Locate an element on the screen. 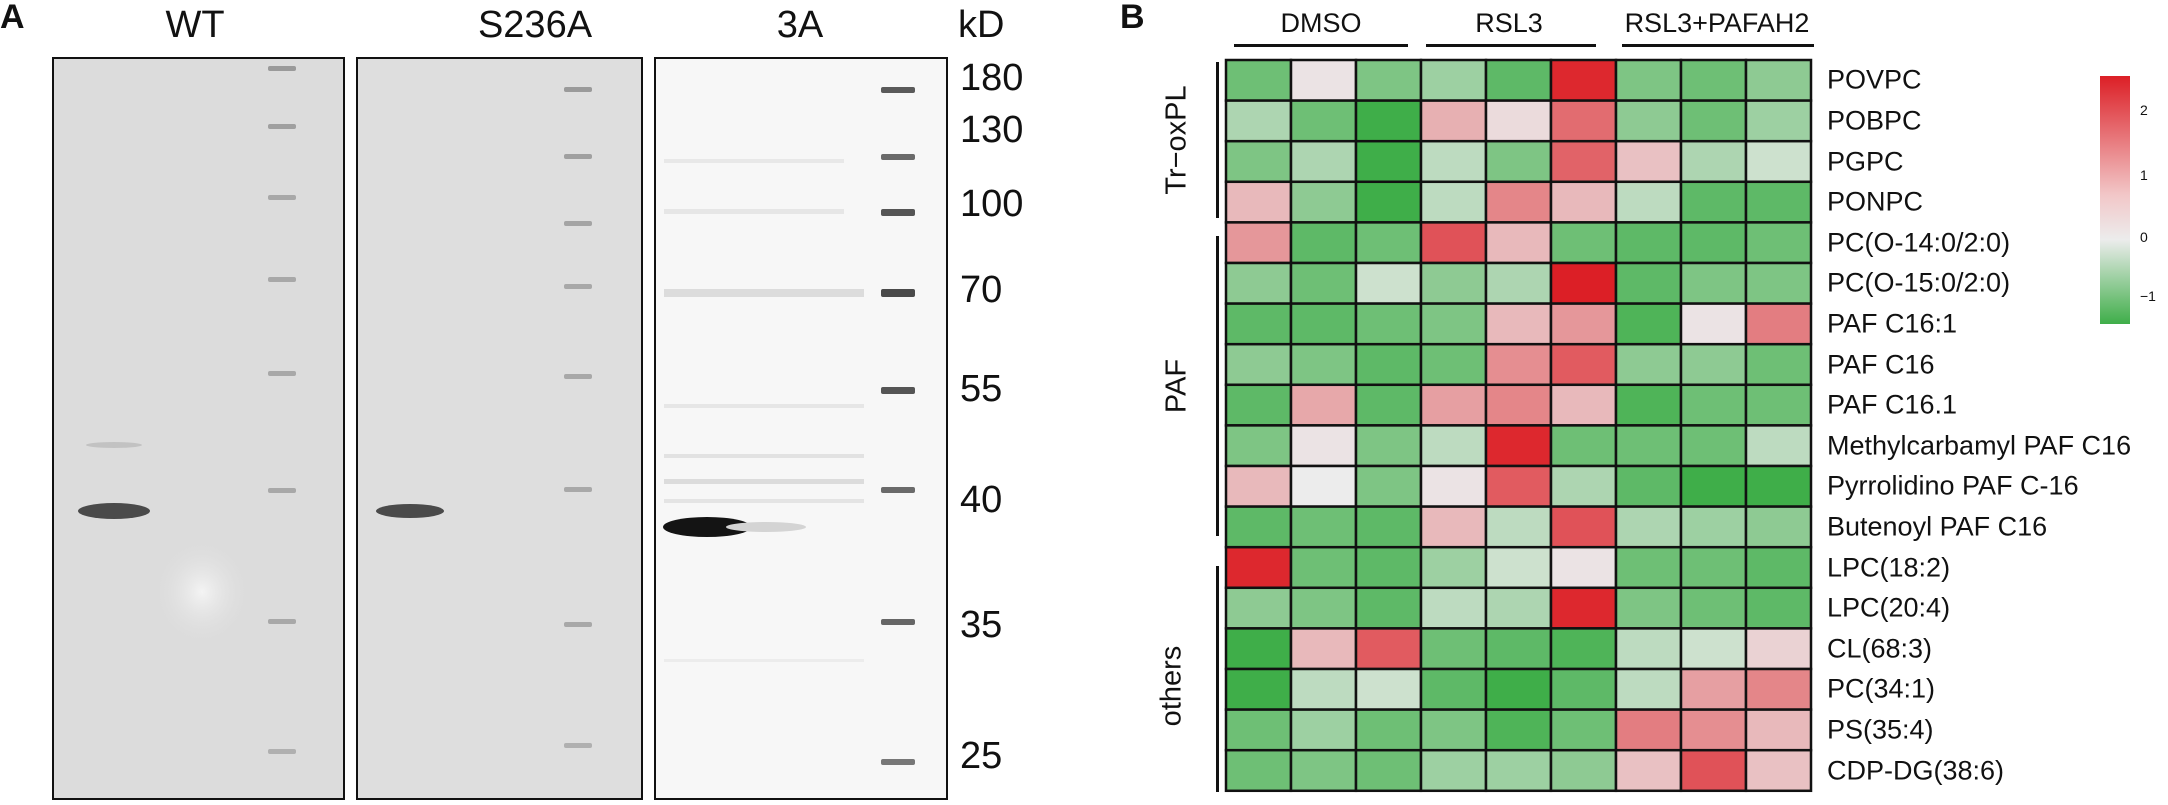  category-bracket-troxpl is located at coordinates (1217, 140).